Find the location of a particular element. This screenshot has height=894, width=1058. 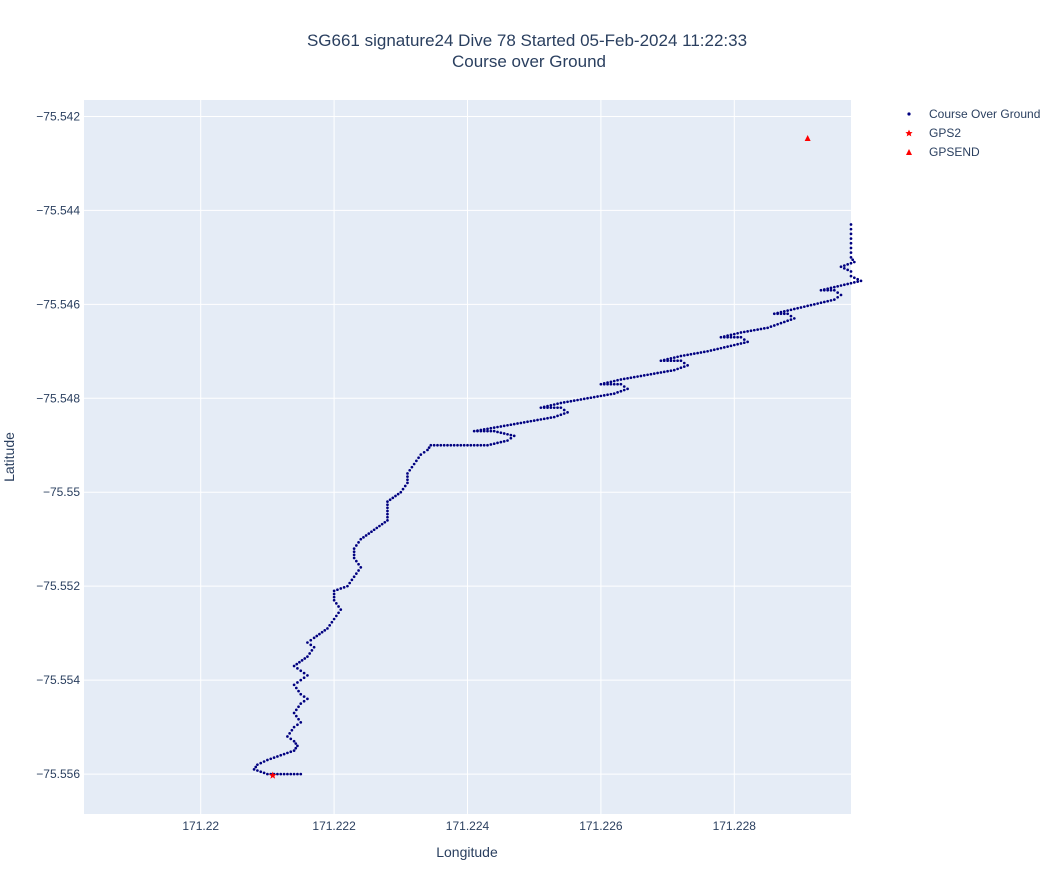

legend-dot-icon is located at coordinates (909, 114).